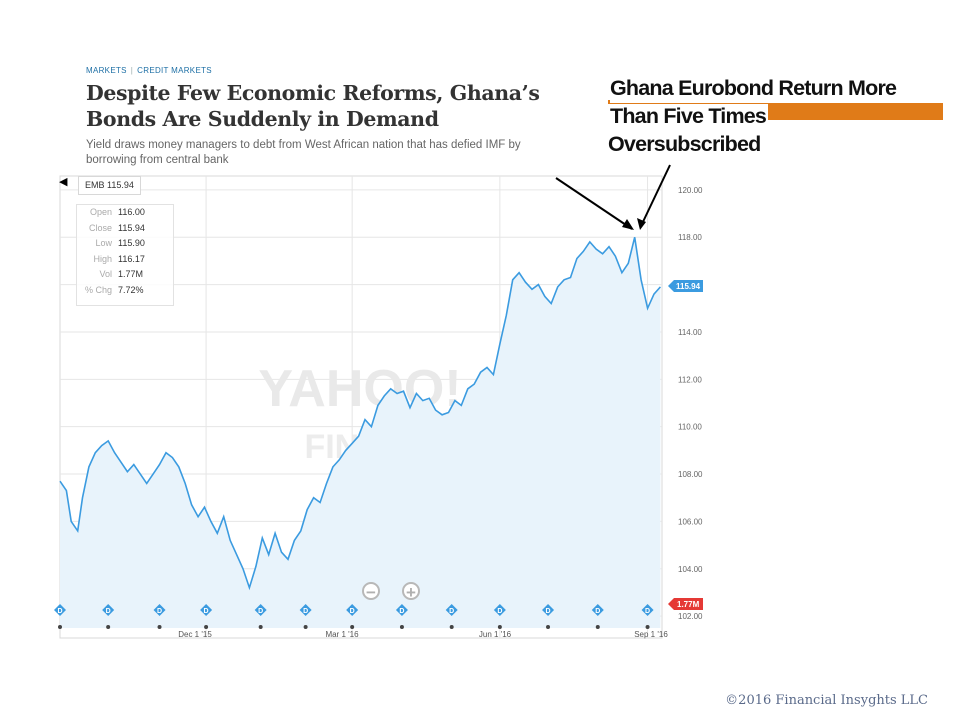 Image resolution: width=960 pixels, height=720 pixels. Describe the element at coordinates (131, 258) in the screenshot. I see `ohlc-value: 116.17` at that location.